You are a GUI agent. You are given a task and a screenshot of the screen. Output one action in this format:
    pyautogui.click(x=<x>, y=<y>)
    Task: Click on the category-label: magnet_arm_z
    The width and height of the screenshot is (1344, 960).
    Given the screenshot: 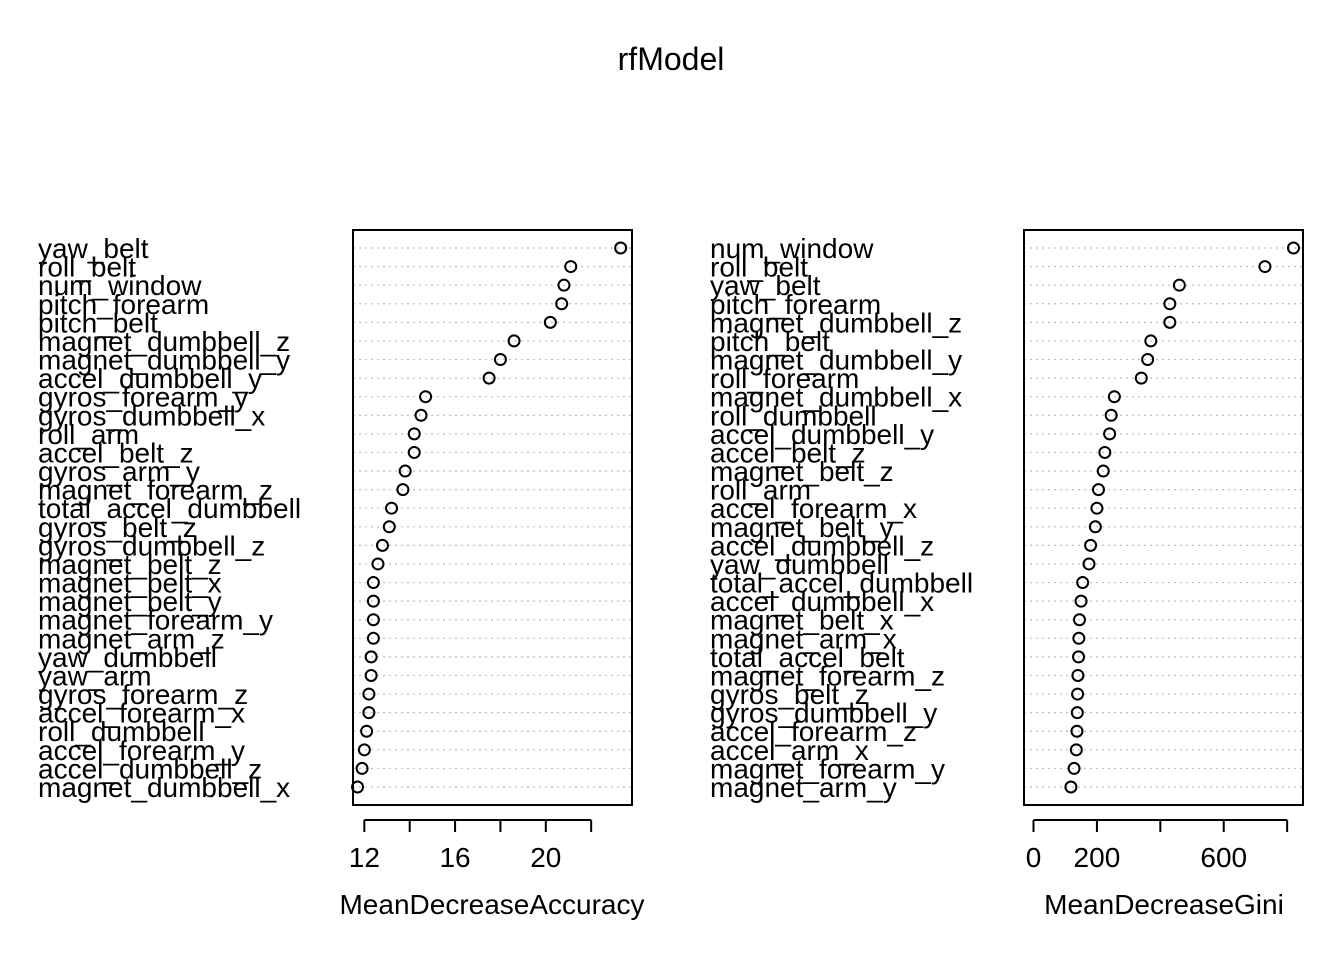 What is the action you would take?
    pyautogui.click(x=131, y=638)
    